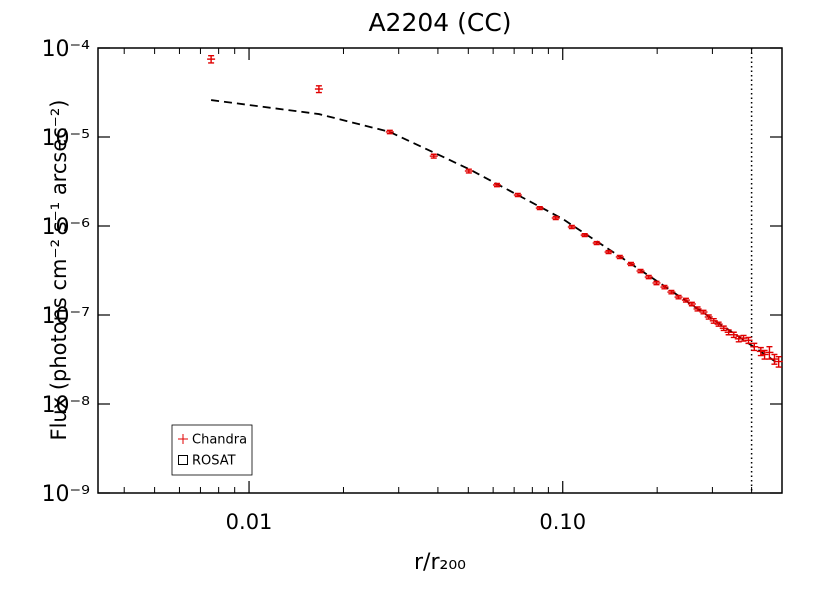 This screenshot has width=830, height=593. I want to click on y-tick-label: 10⁻⁷, so click(66, 316).